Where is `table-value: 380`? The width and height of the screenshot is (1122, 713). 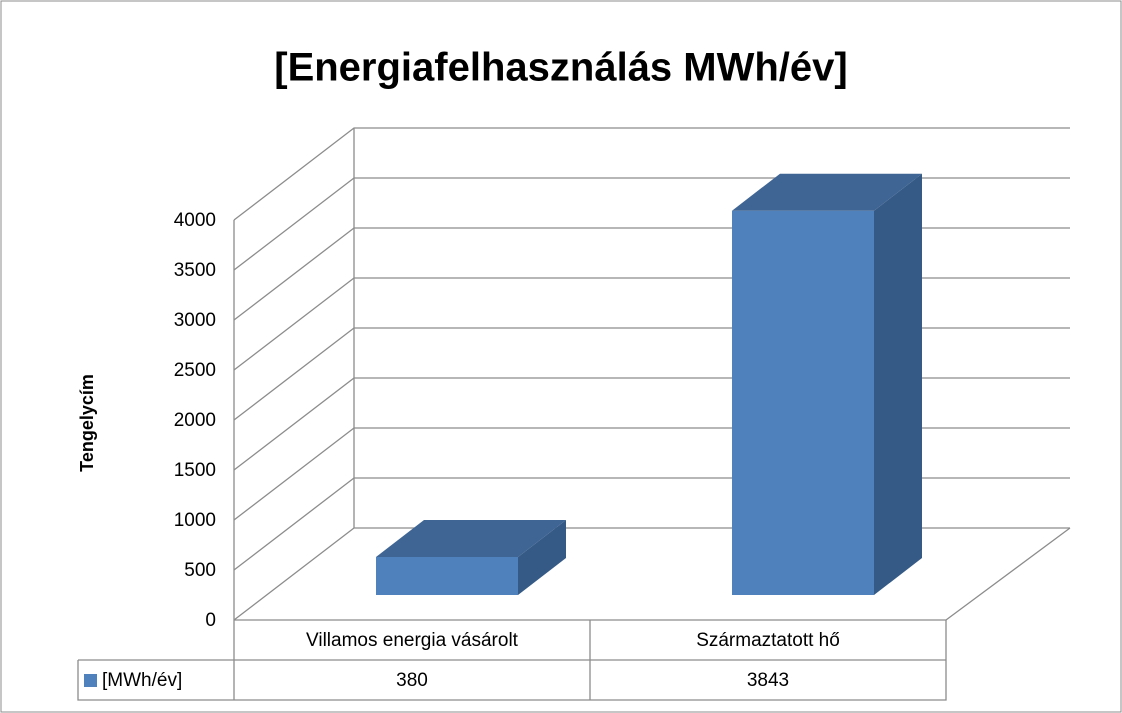
table-value: 380 is located at coordinates (412, 680).